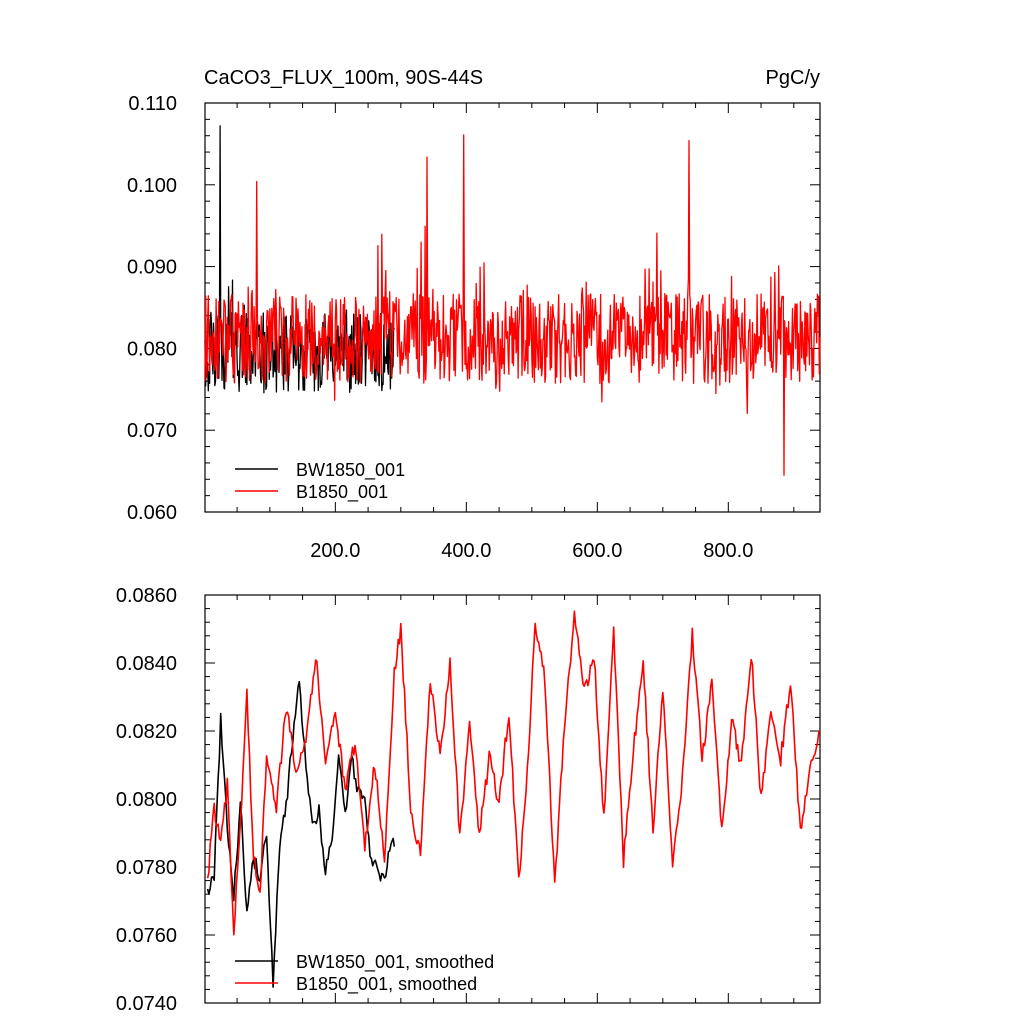 The width and height of the screenshot is (1024, 1024). I want to click on y-tick-label: 0.0800, so click(146, 800).